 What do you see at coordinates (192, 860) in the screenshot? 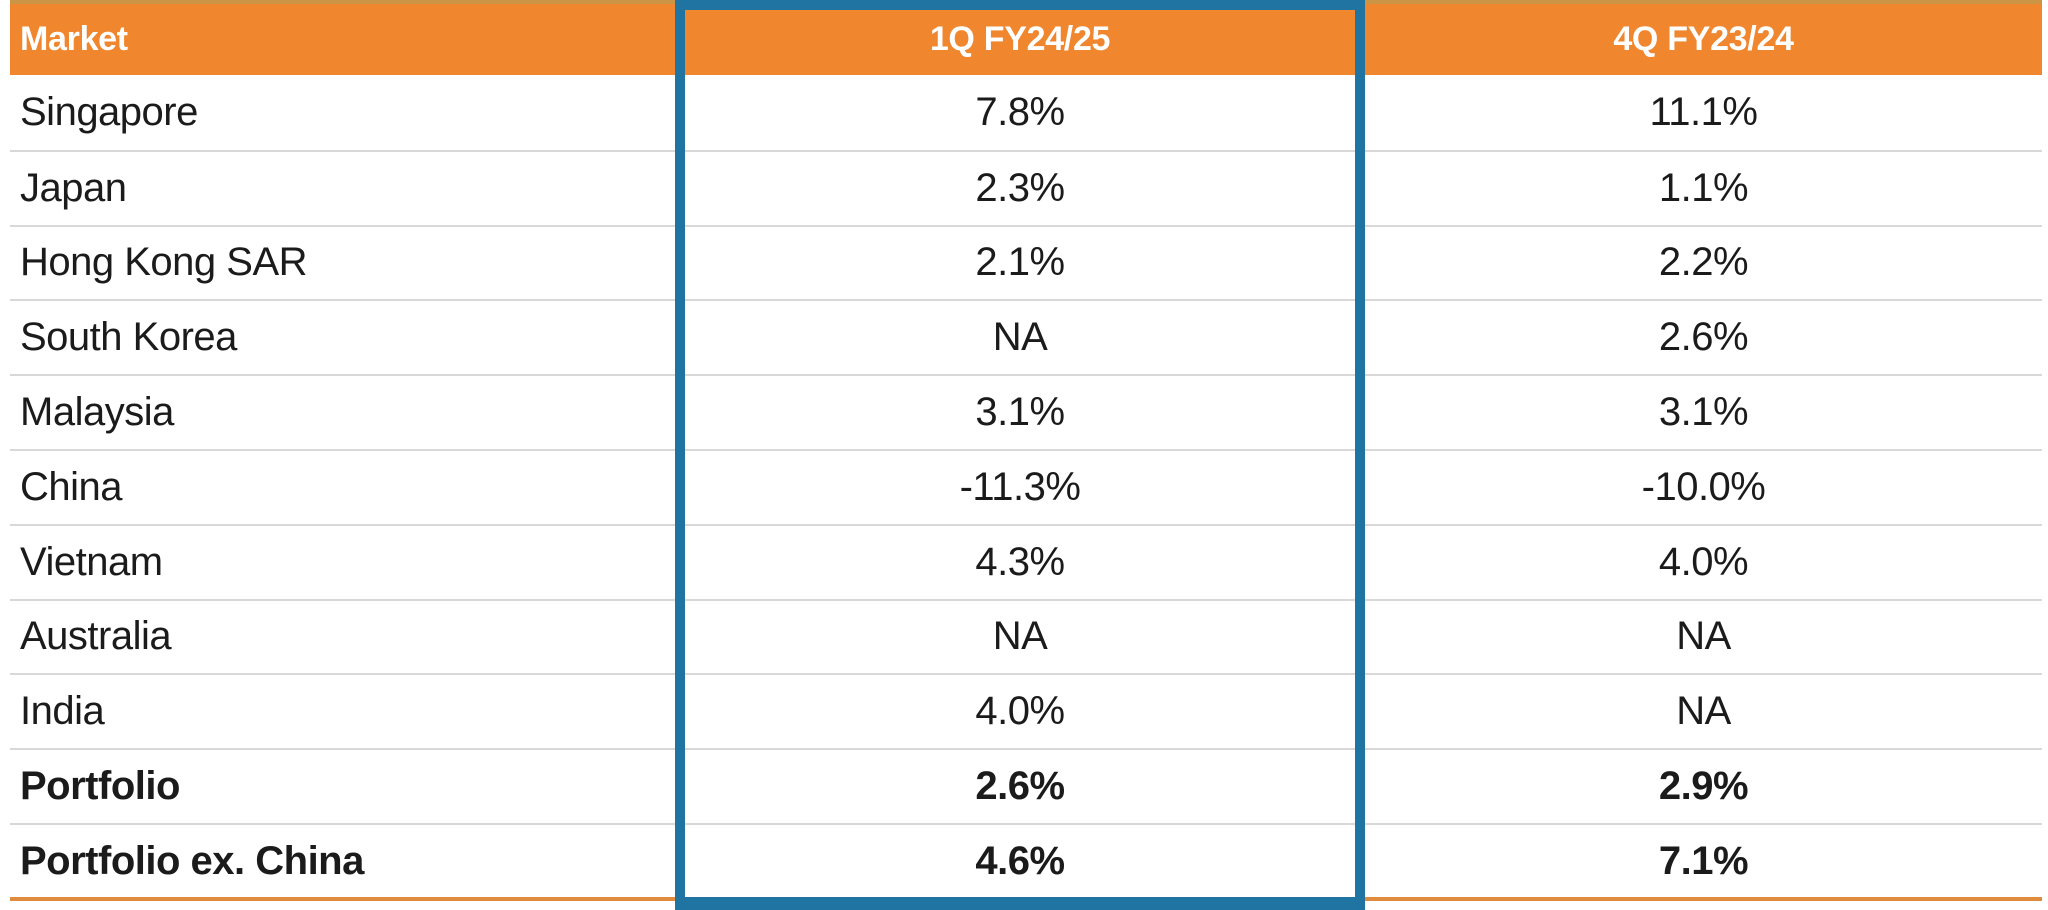
I see `market-cell: Portfolio ex. China` at bounding box center [192, 860].